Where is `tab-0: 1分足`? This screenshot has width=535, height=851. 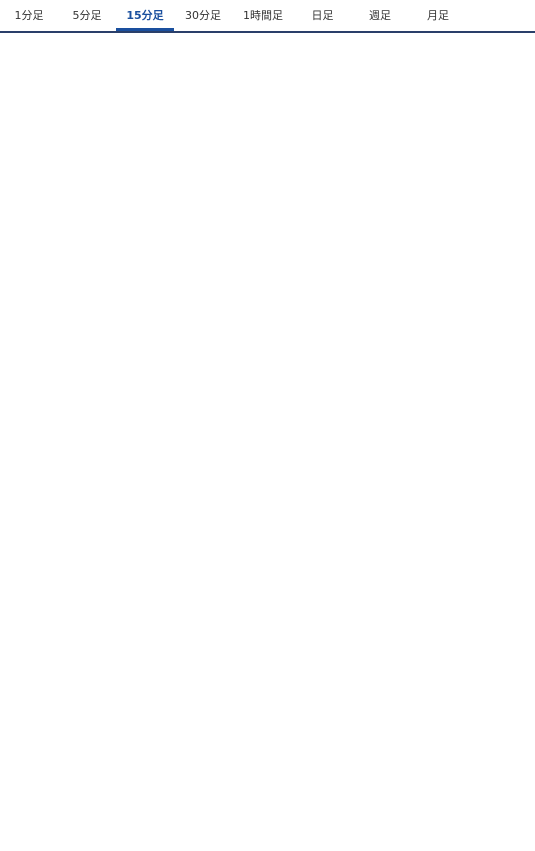 tab-0: 1分足 is located at coordinates (29, 15).